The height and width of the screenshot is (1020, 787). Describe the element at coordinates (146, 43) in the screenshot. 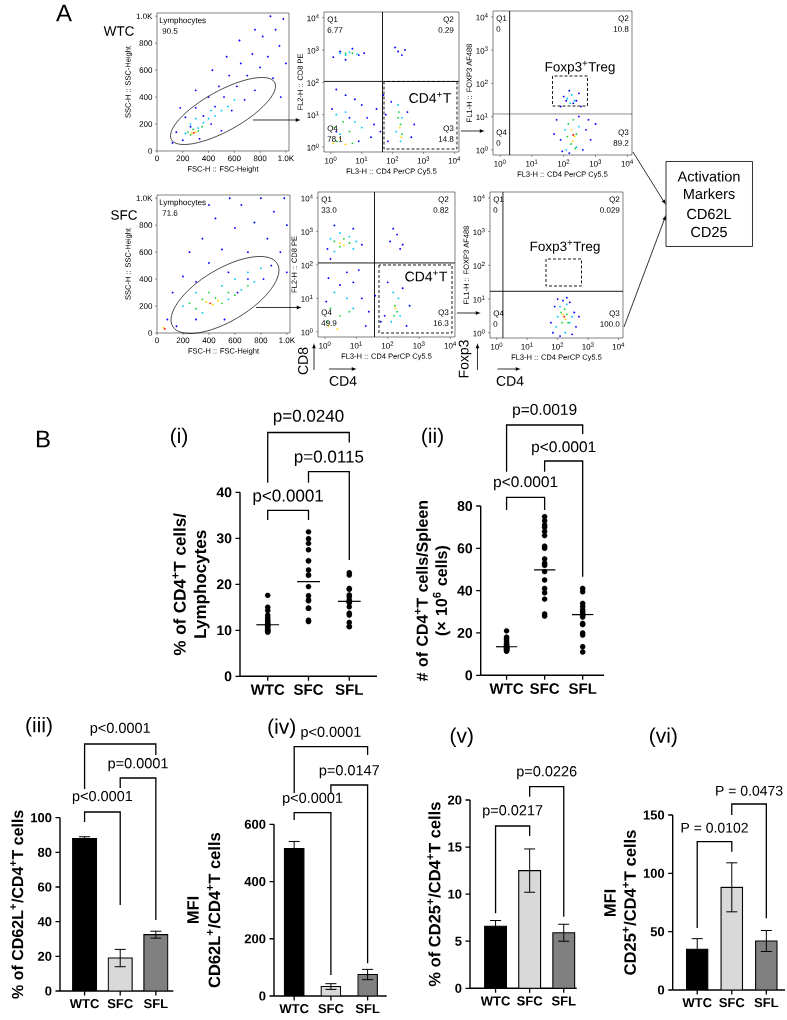

I see `y-tick-label: 800` at that location.